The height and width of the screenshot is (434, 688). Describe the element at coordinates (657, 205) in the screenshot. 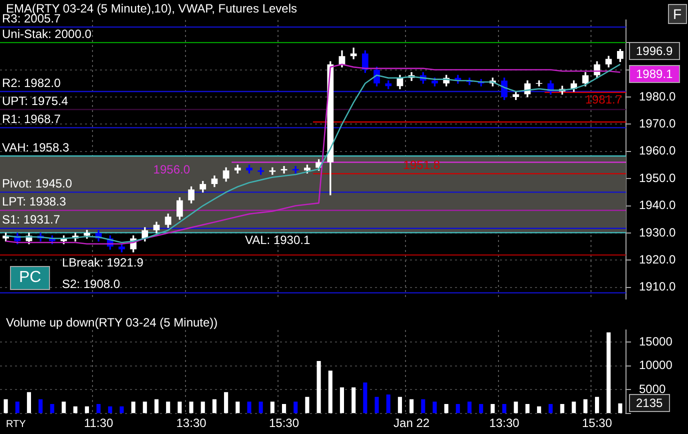

I see `y-tick-label: 1940.0` at that location.